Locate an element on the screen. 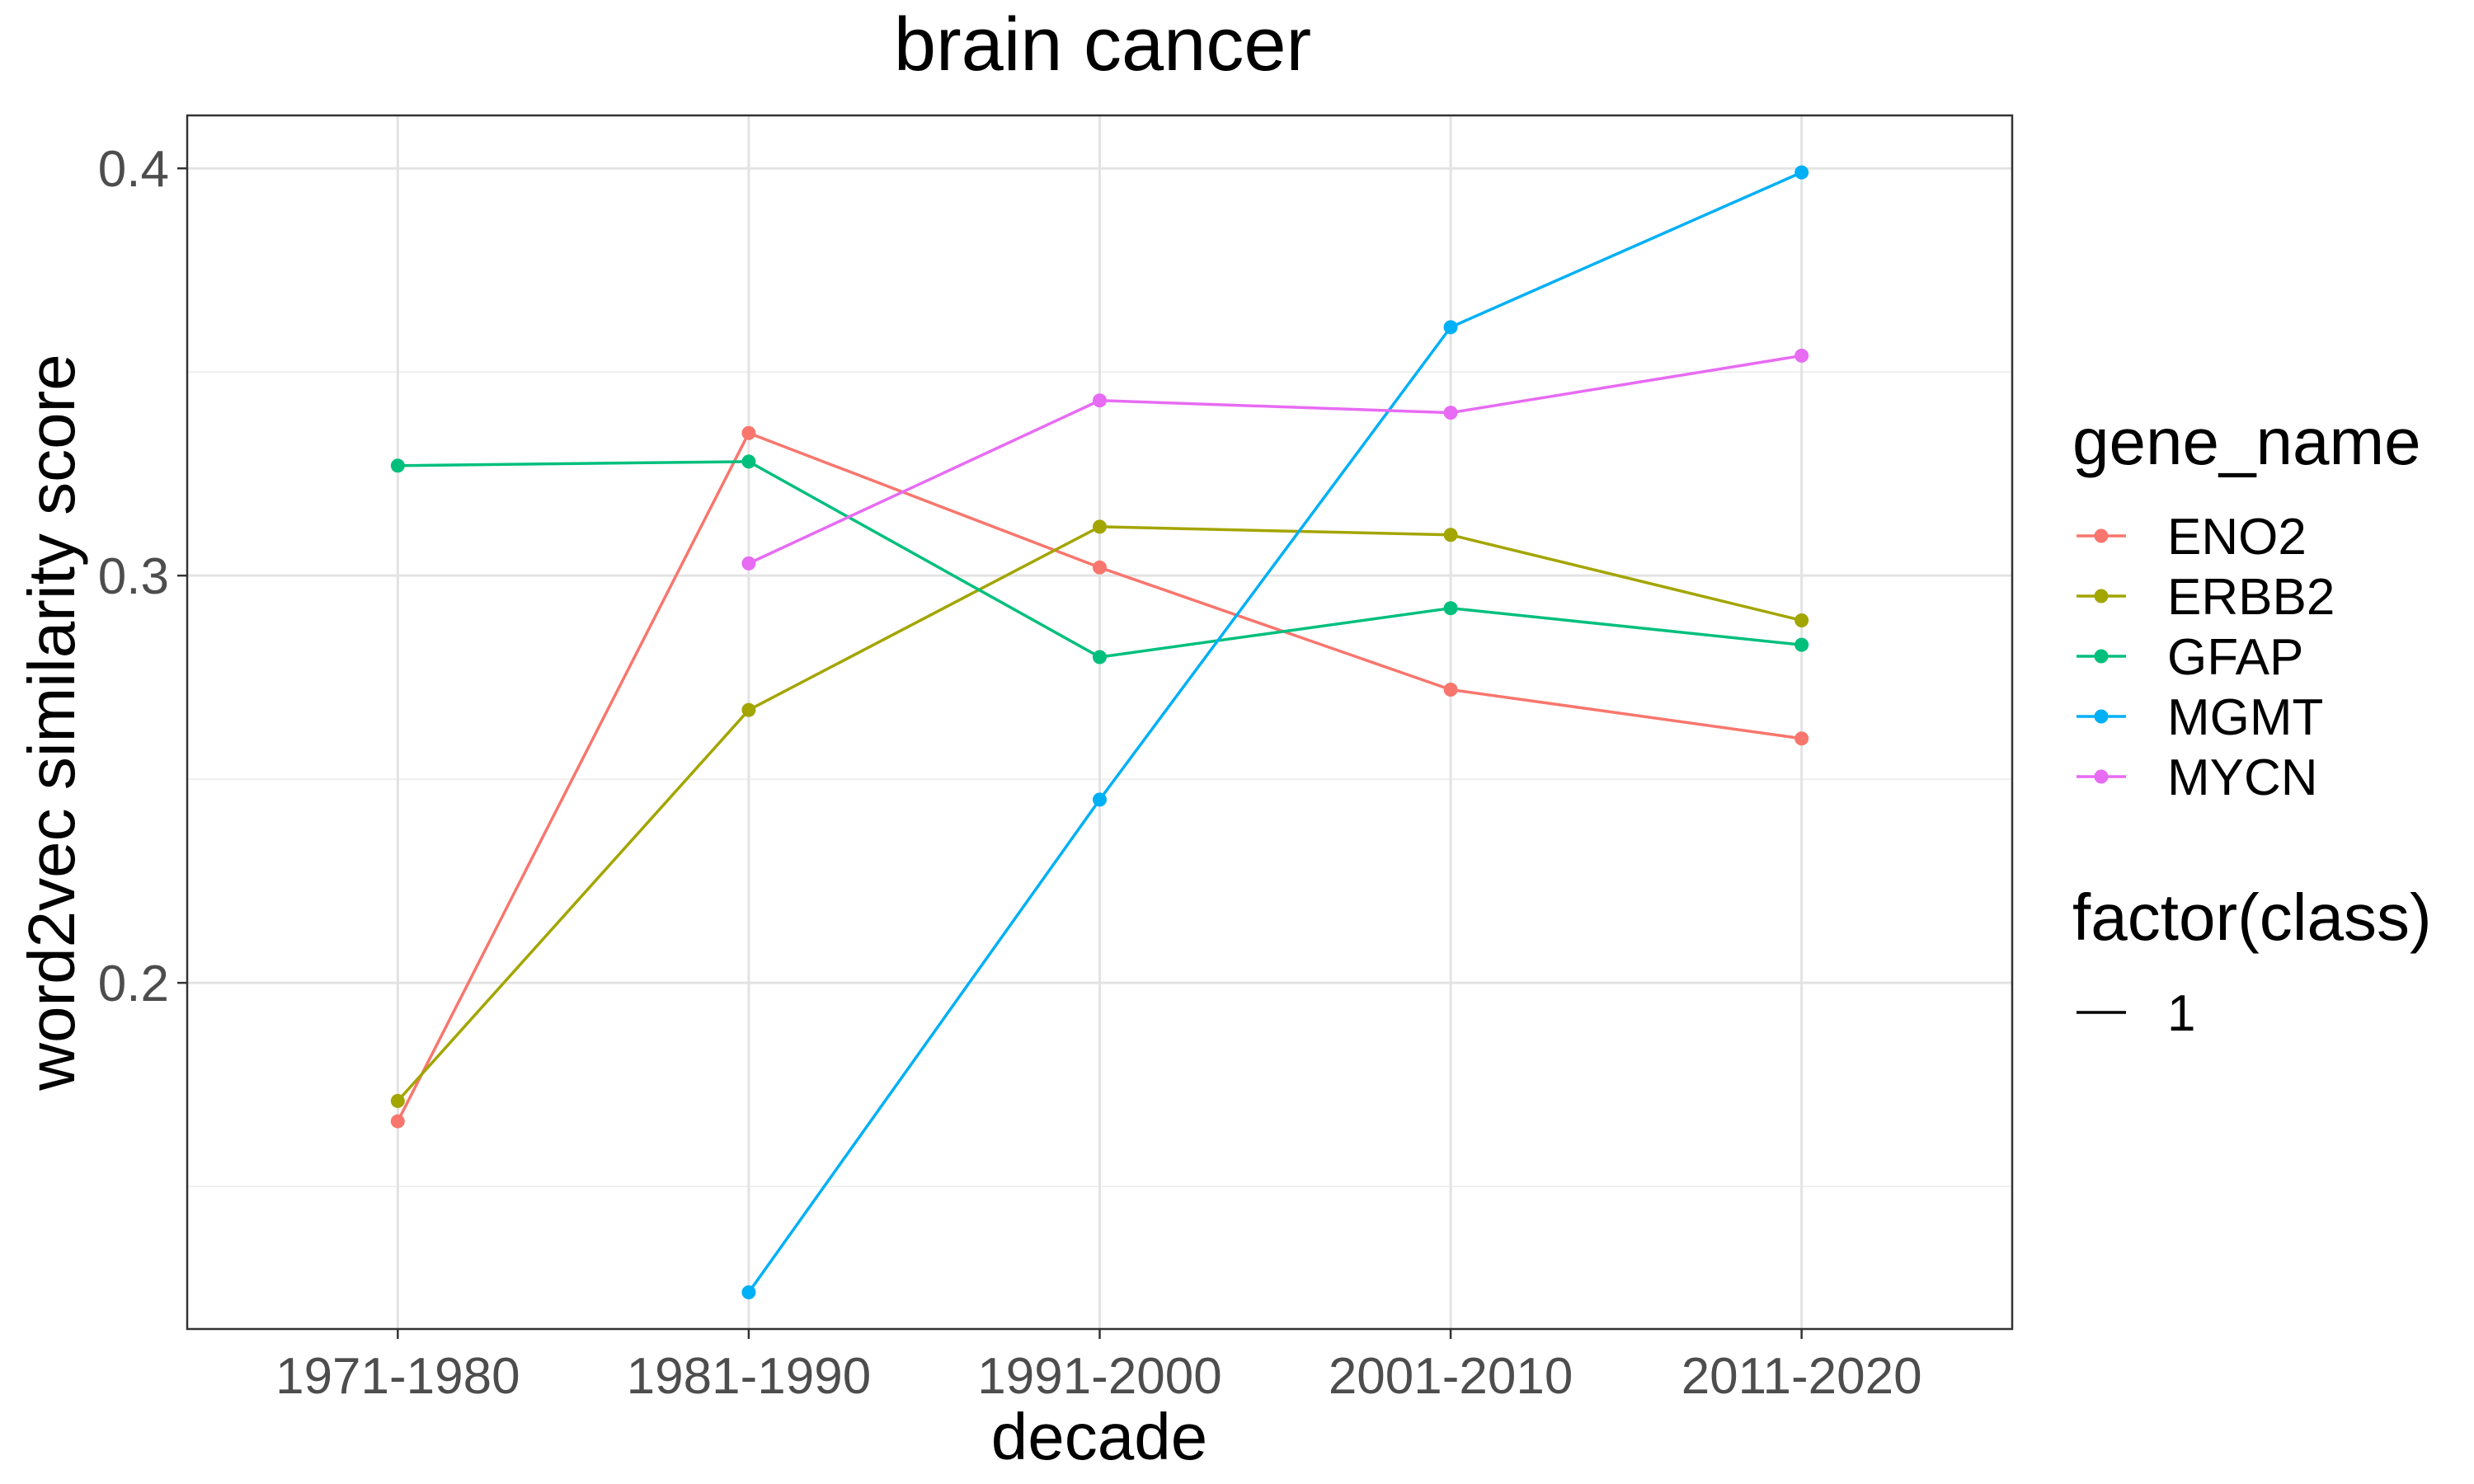 The height and width of the screenshot is (1484, 2474). legend-item-label: ERBB2 is located at coordinates (2251, 597).